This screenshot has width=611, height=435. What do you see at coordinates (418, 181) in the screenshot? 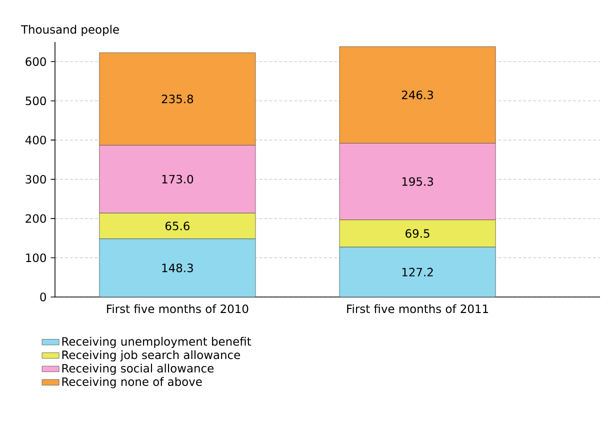
I see `data-label: 195.3` at bounding box center [418, 181].